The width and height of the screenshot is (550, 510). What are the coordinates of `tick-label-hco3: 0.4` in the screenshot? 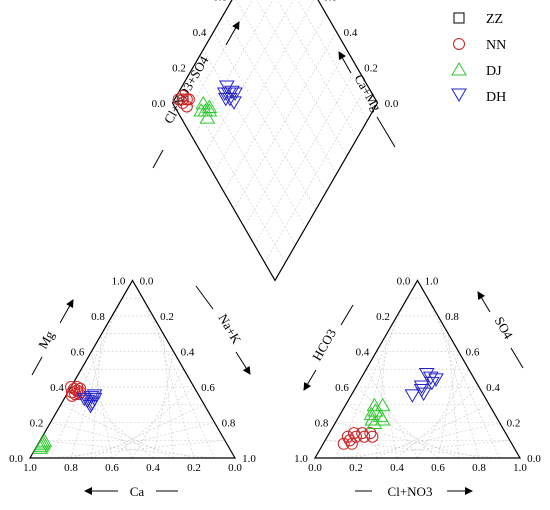 It's located at (363, 352).